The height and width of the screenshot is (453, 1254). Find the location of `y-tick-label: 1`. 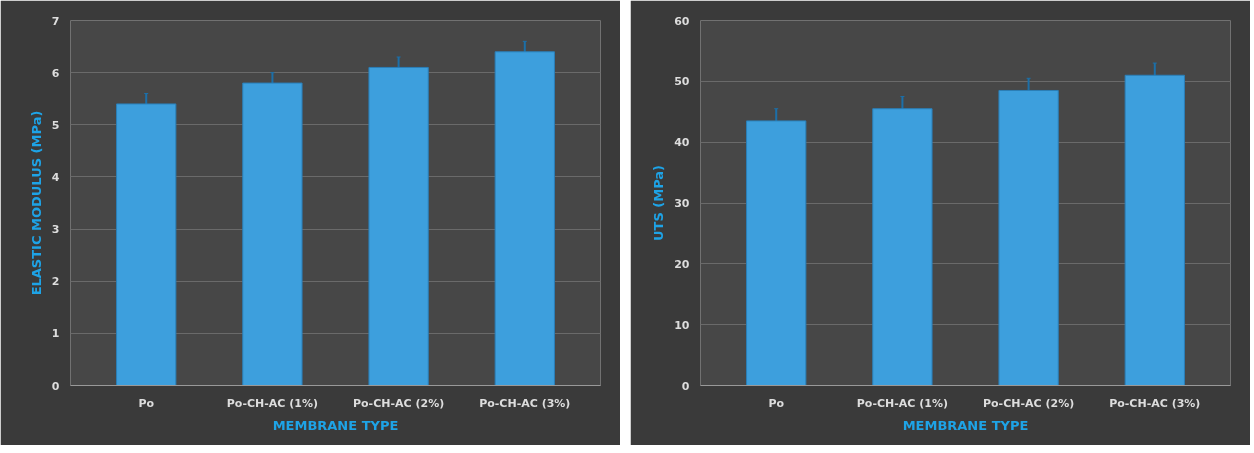

y-tick-label: 1 is located at coordinates (55, 334).